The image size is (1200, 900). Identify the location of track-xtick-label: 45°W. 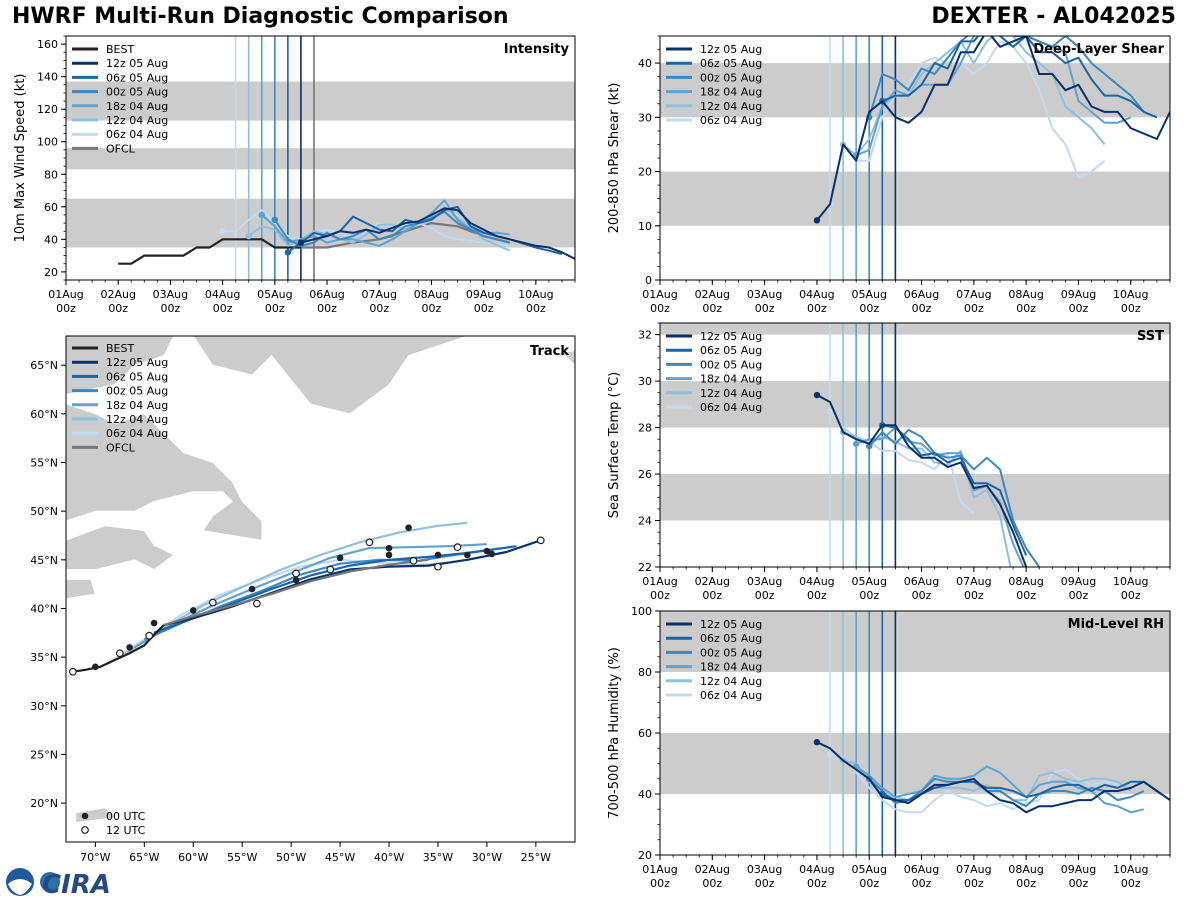
(340, 857).